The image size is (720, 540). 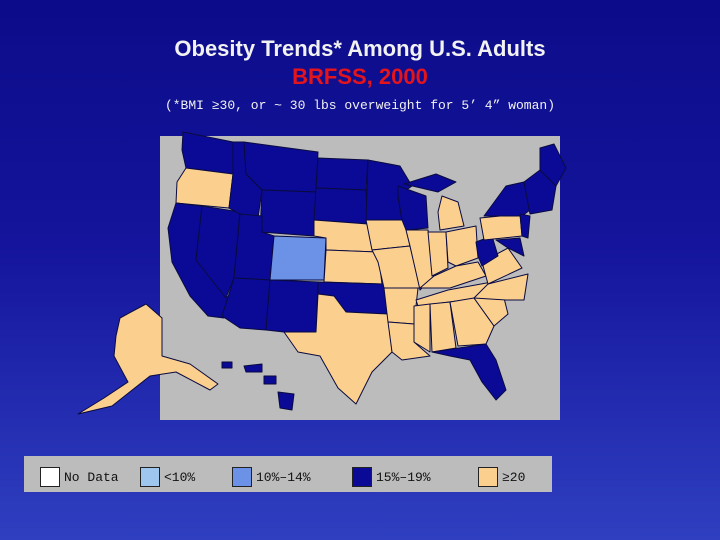 What do you see at coordinates (514, 477) in the screenshot?
I see `legend-label: ≥20` at bounding box center [514, 477].